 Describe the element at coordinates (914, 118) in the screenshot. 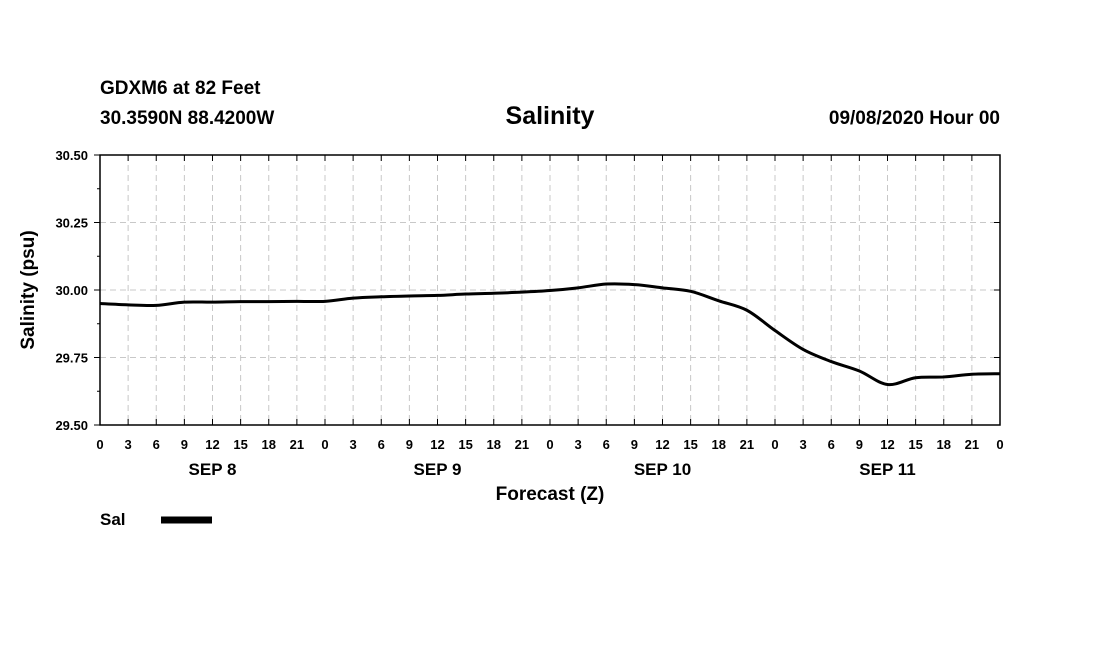

I see `forecast-datetime: 09/08/2020 Hour 00` at that location.